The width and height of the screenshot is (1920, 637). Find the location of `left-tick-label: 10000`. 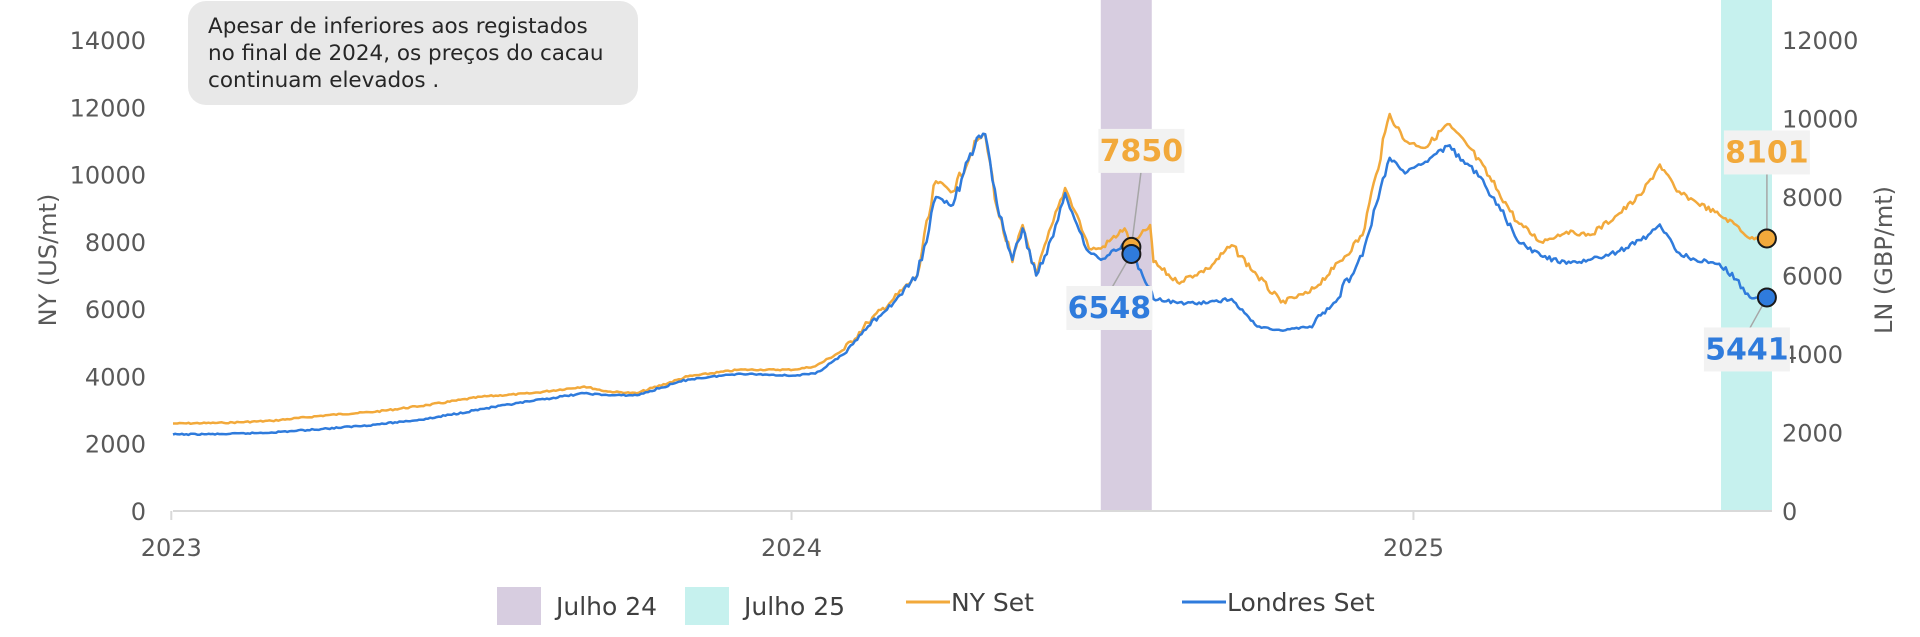

left-tick-label: 10000 is located at coordinates (108, 176).